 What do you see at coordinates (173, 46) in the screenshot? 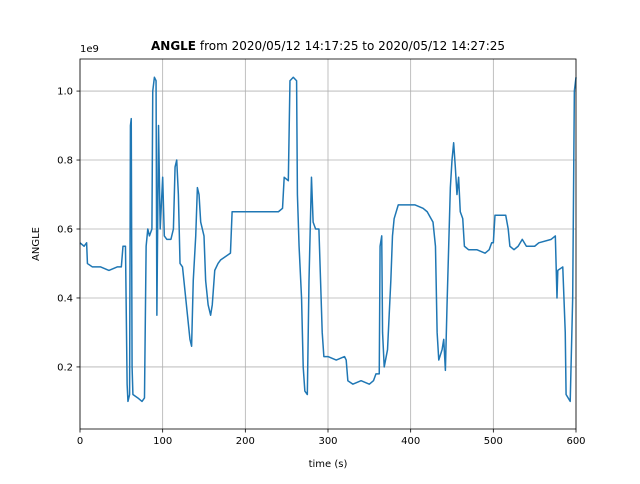
I see `title-name: ANGLE` at bounding box center [173, 46].